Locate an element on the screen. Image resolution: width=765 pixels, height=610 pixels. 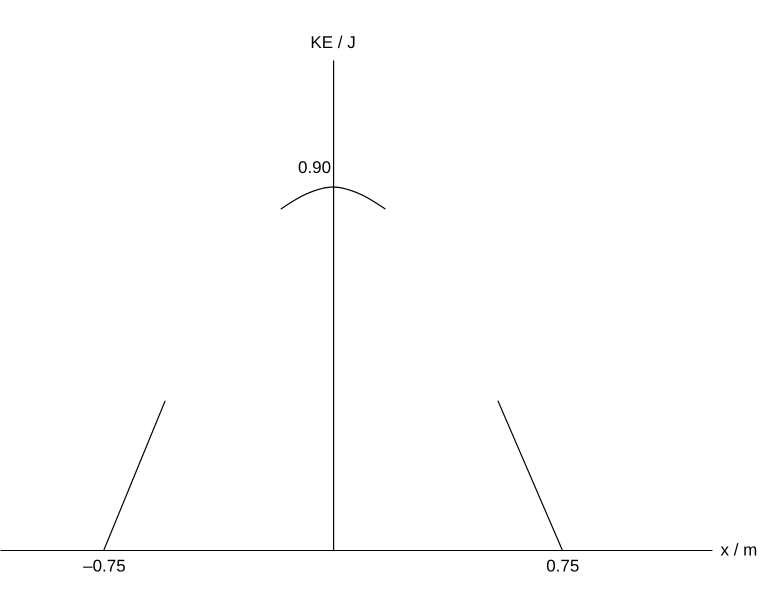
x-axis-title: x / m is located at coordinates (739, 550).